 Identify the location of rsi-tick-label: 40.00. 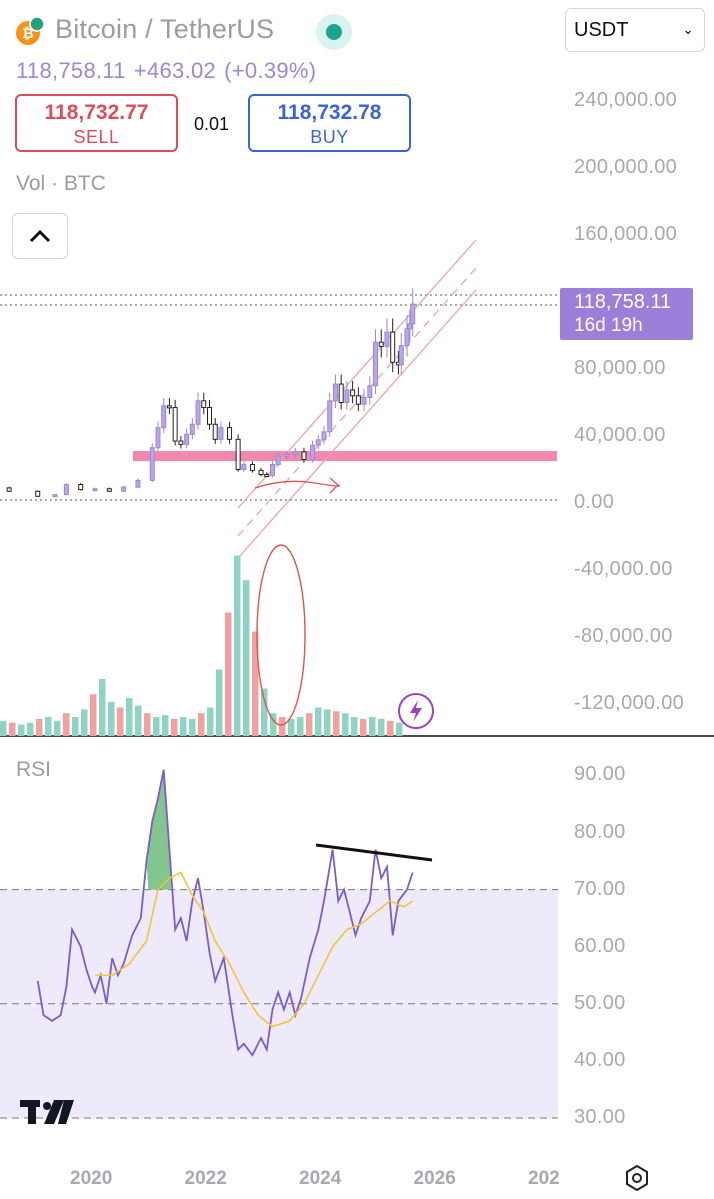
(600, 1059).